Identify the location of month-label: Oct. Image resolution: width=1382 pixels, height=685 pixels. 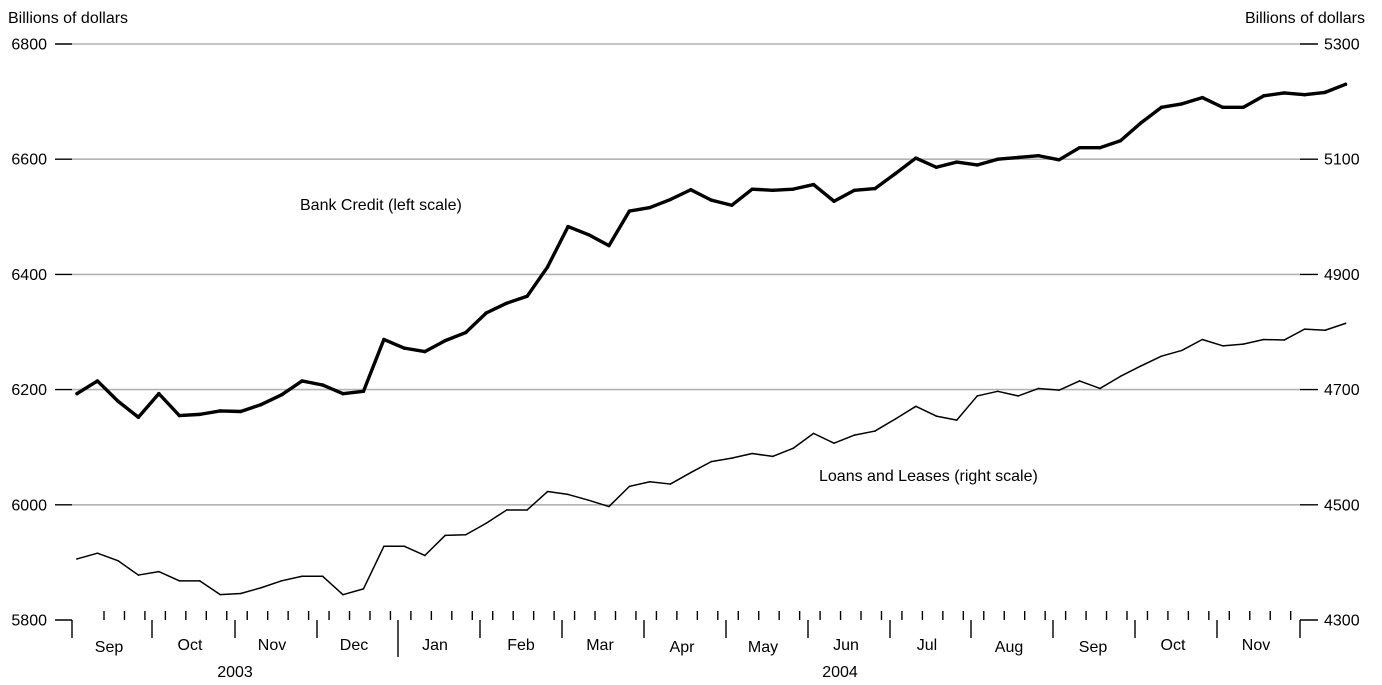
(1173, 645).